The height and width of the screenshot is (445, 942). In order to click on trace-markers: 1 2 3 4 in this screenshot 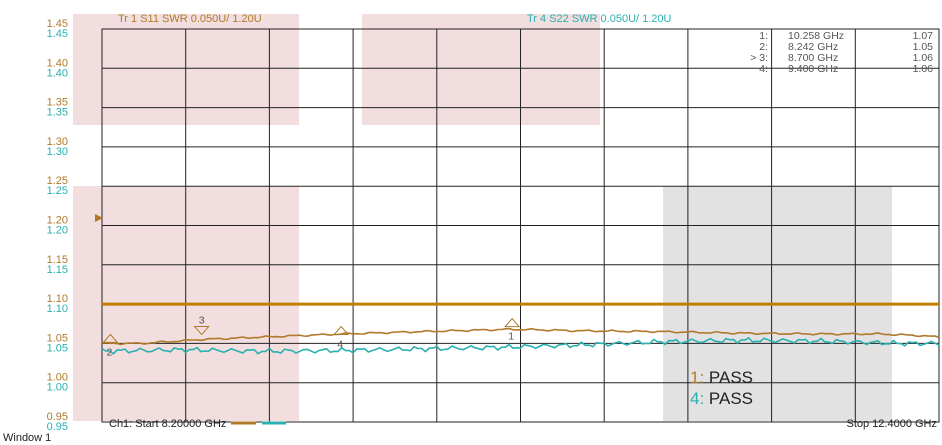, I will do `click(311, 336)`.